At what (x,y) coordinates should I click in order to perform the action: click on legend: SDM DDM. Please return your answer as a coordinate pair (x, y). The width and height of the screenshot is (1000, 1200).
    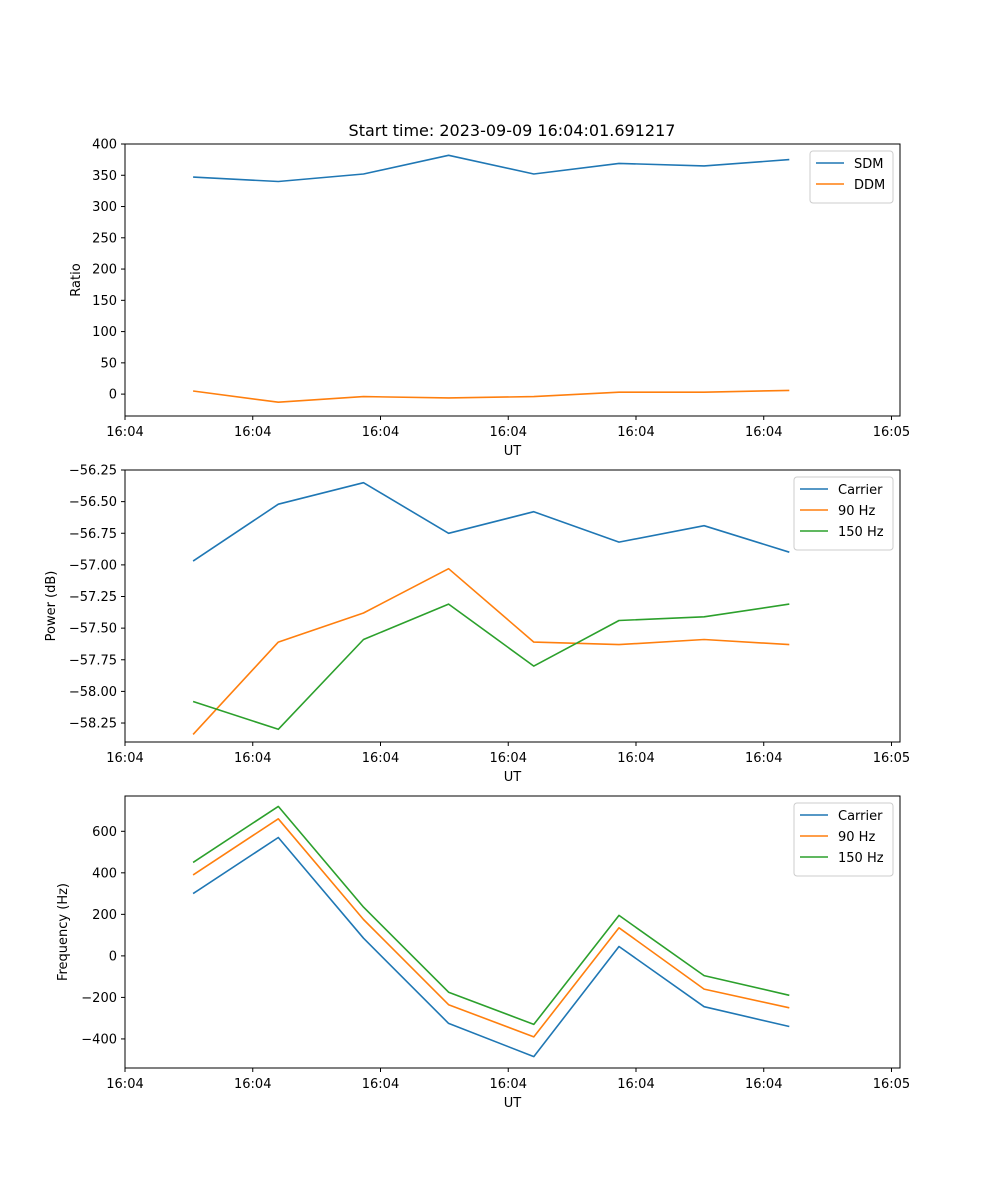
    Looking at the image, I should click on (851, 177).